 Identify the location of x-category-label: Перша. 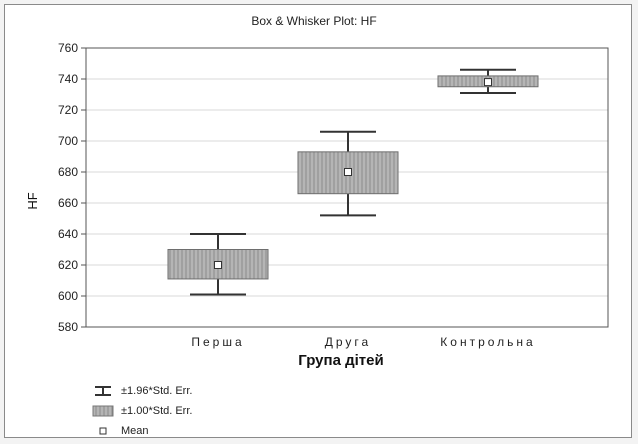
(217, 342).